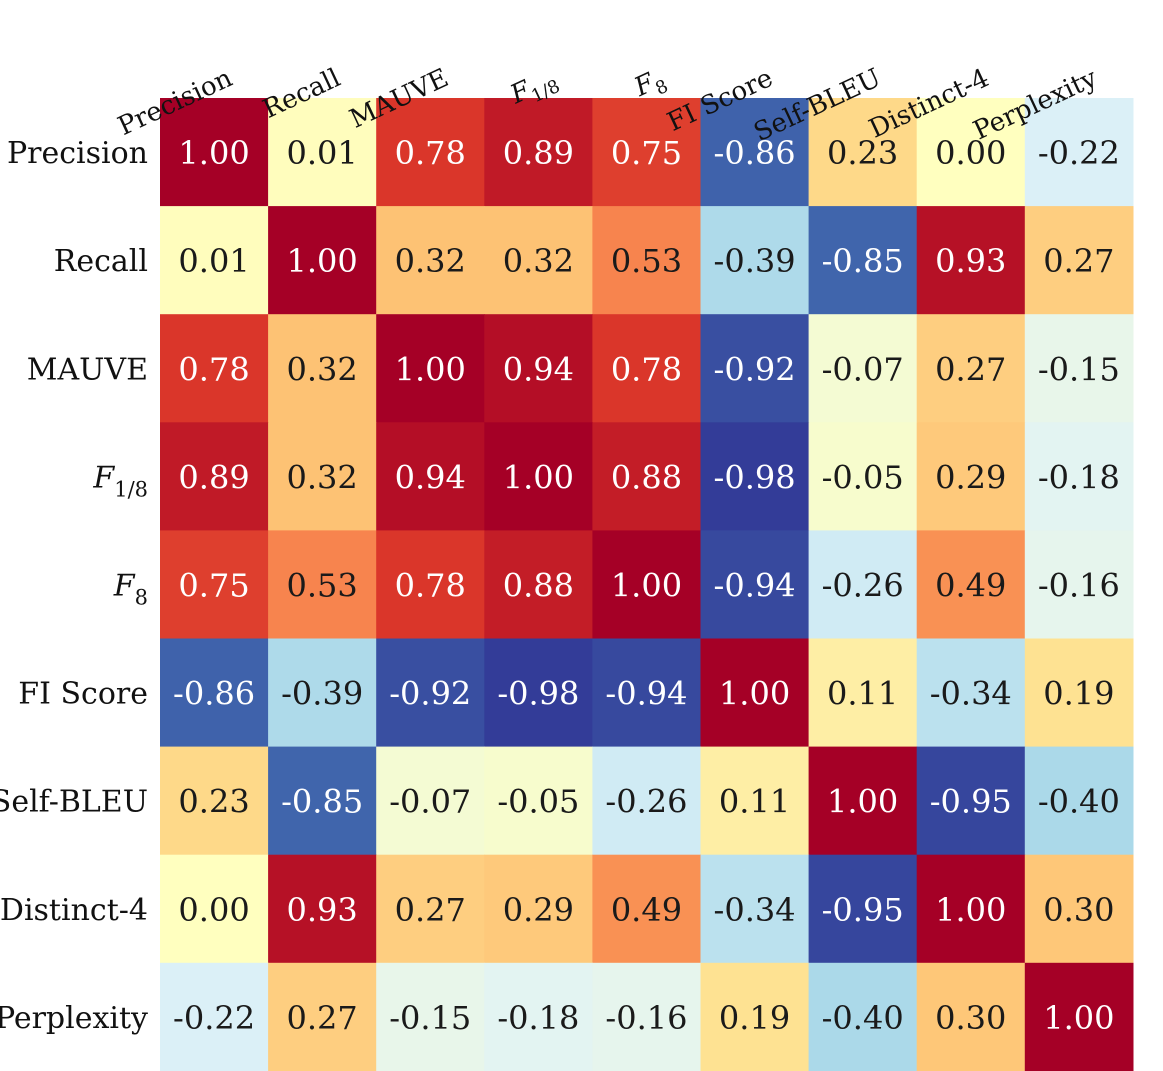 The height and width of the screenshot is (1071, 1163). What do you see at coordinates (755, 693) in the screenshot?
I see `heatmap-cell-fi-score-fi-score` at bounding box center [755, 693].